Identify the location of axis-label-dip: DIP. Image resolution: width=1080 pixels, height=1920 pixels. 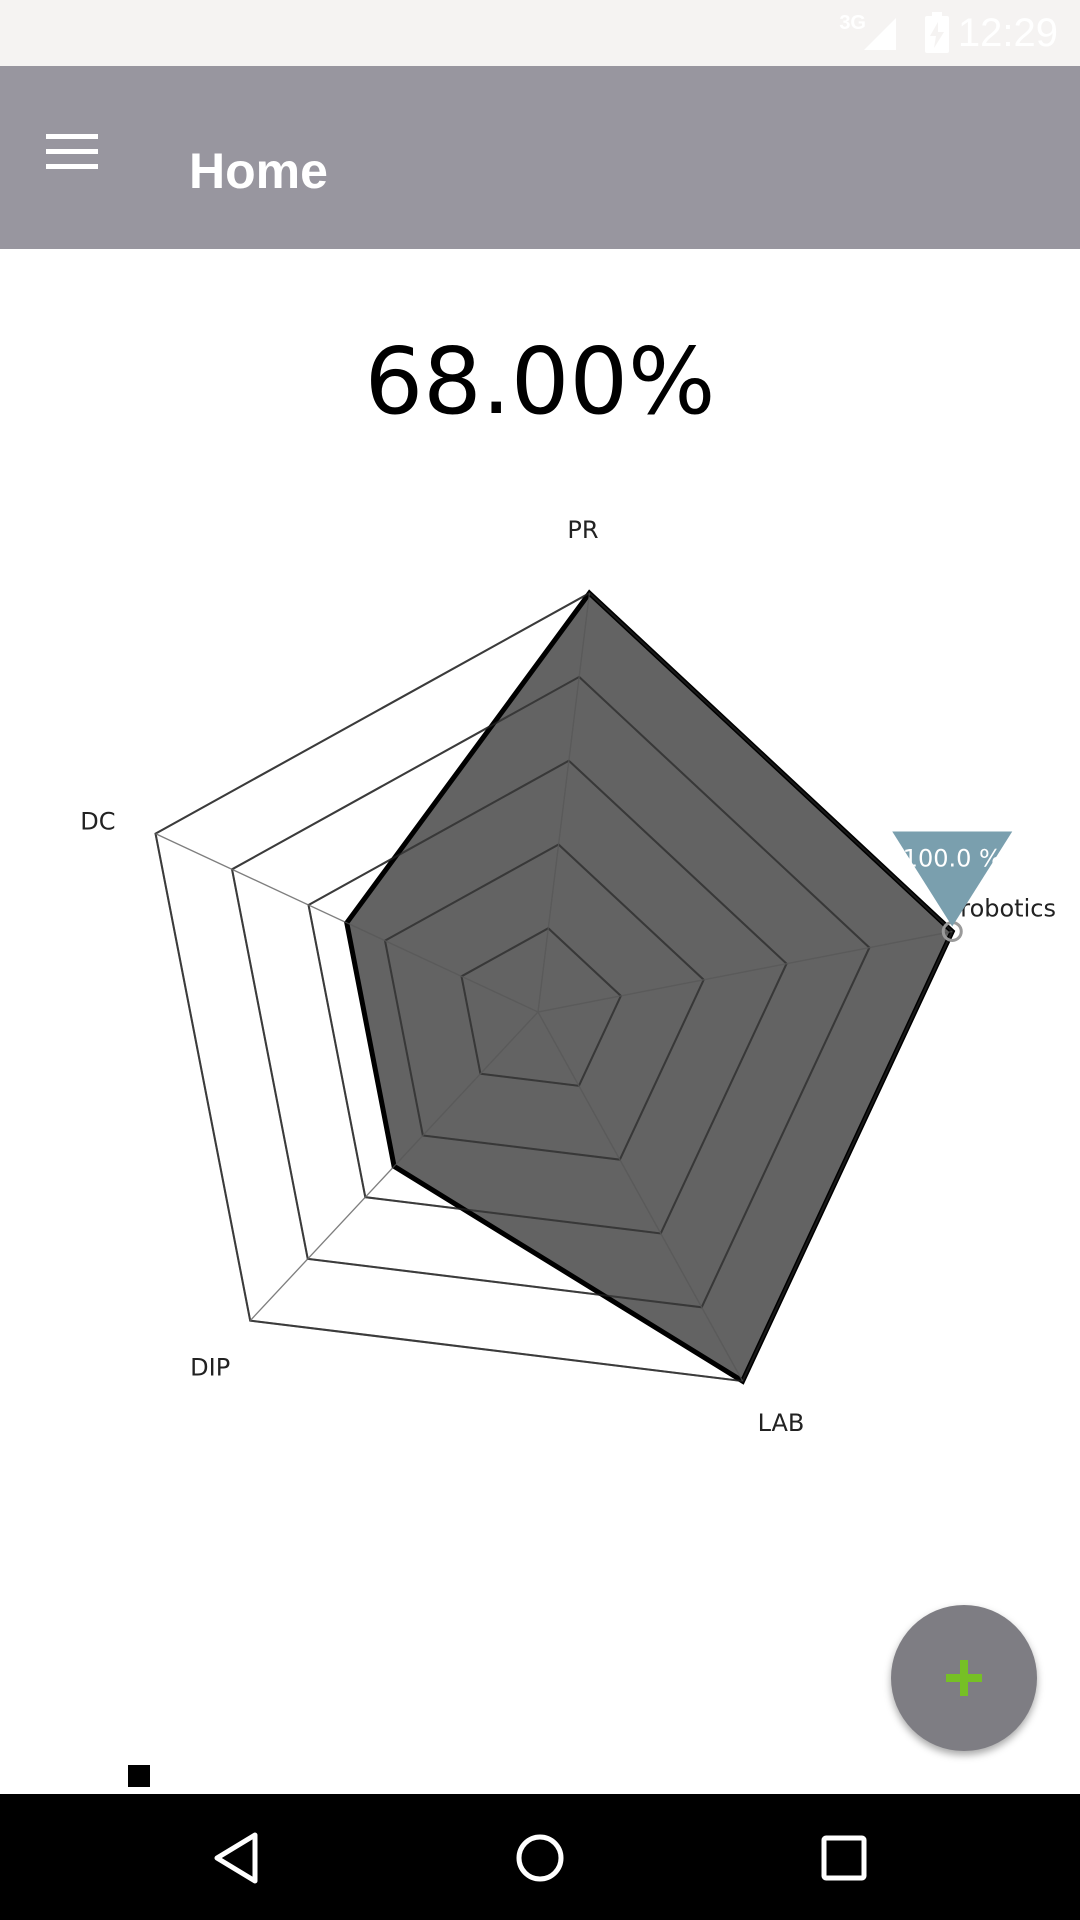
(210, 1368).